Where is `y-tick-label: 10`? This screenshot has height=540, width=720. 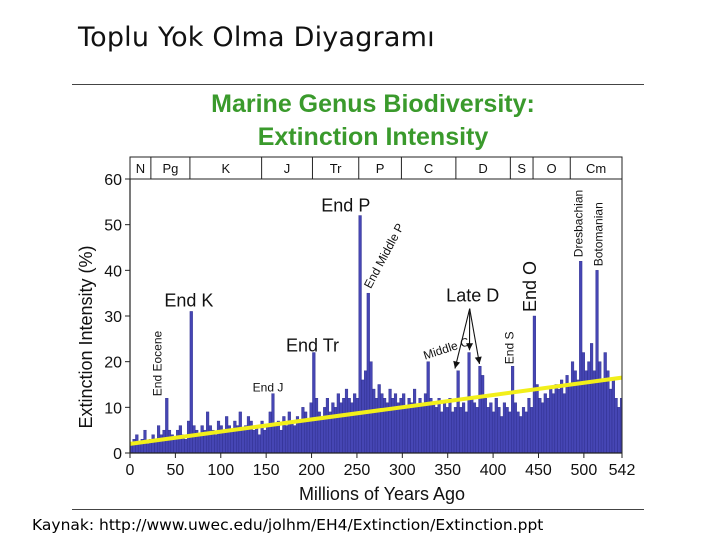
y-tick-label: 10 is located at coordinates (113, 408).